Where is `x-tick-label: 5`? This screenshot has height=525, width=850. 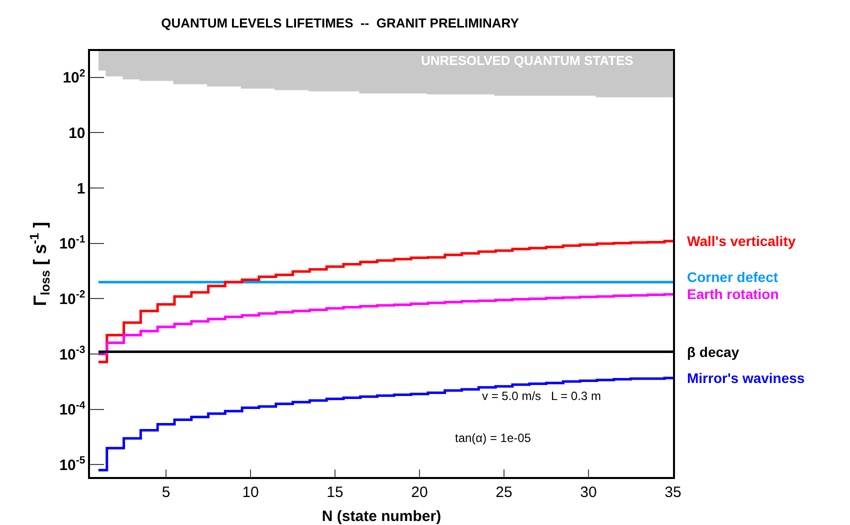
x-tick-label: 5 is located at coordinates (166, 492).